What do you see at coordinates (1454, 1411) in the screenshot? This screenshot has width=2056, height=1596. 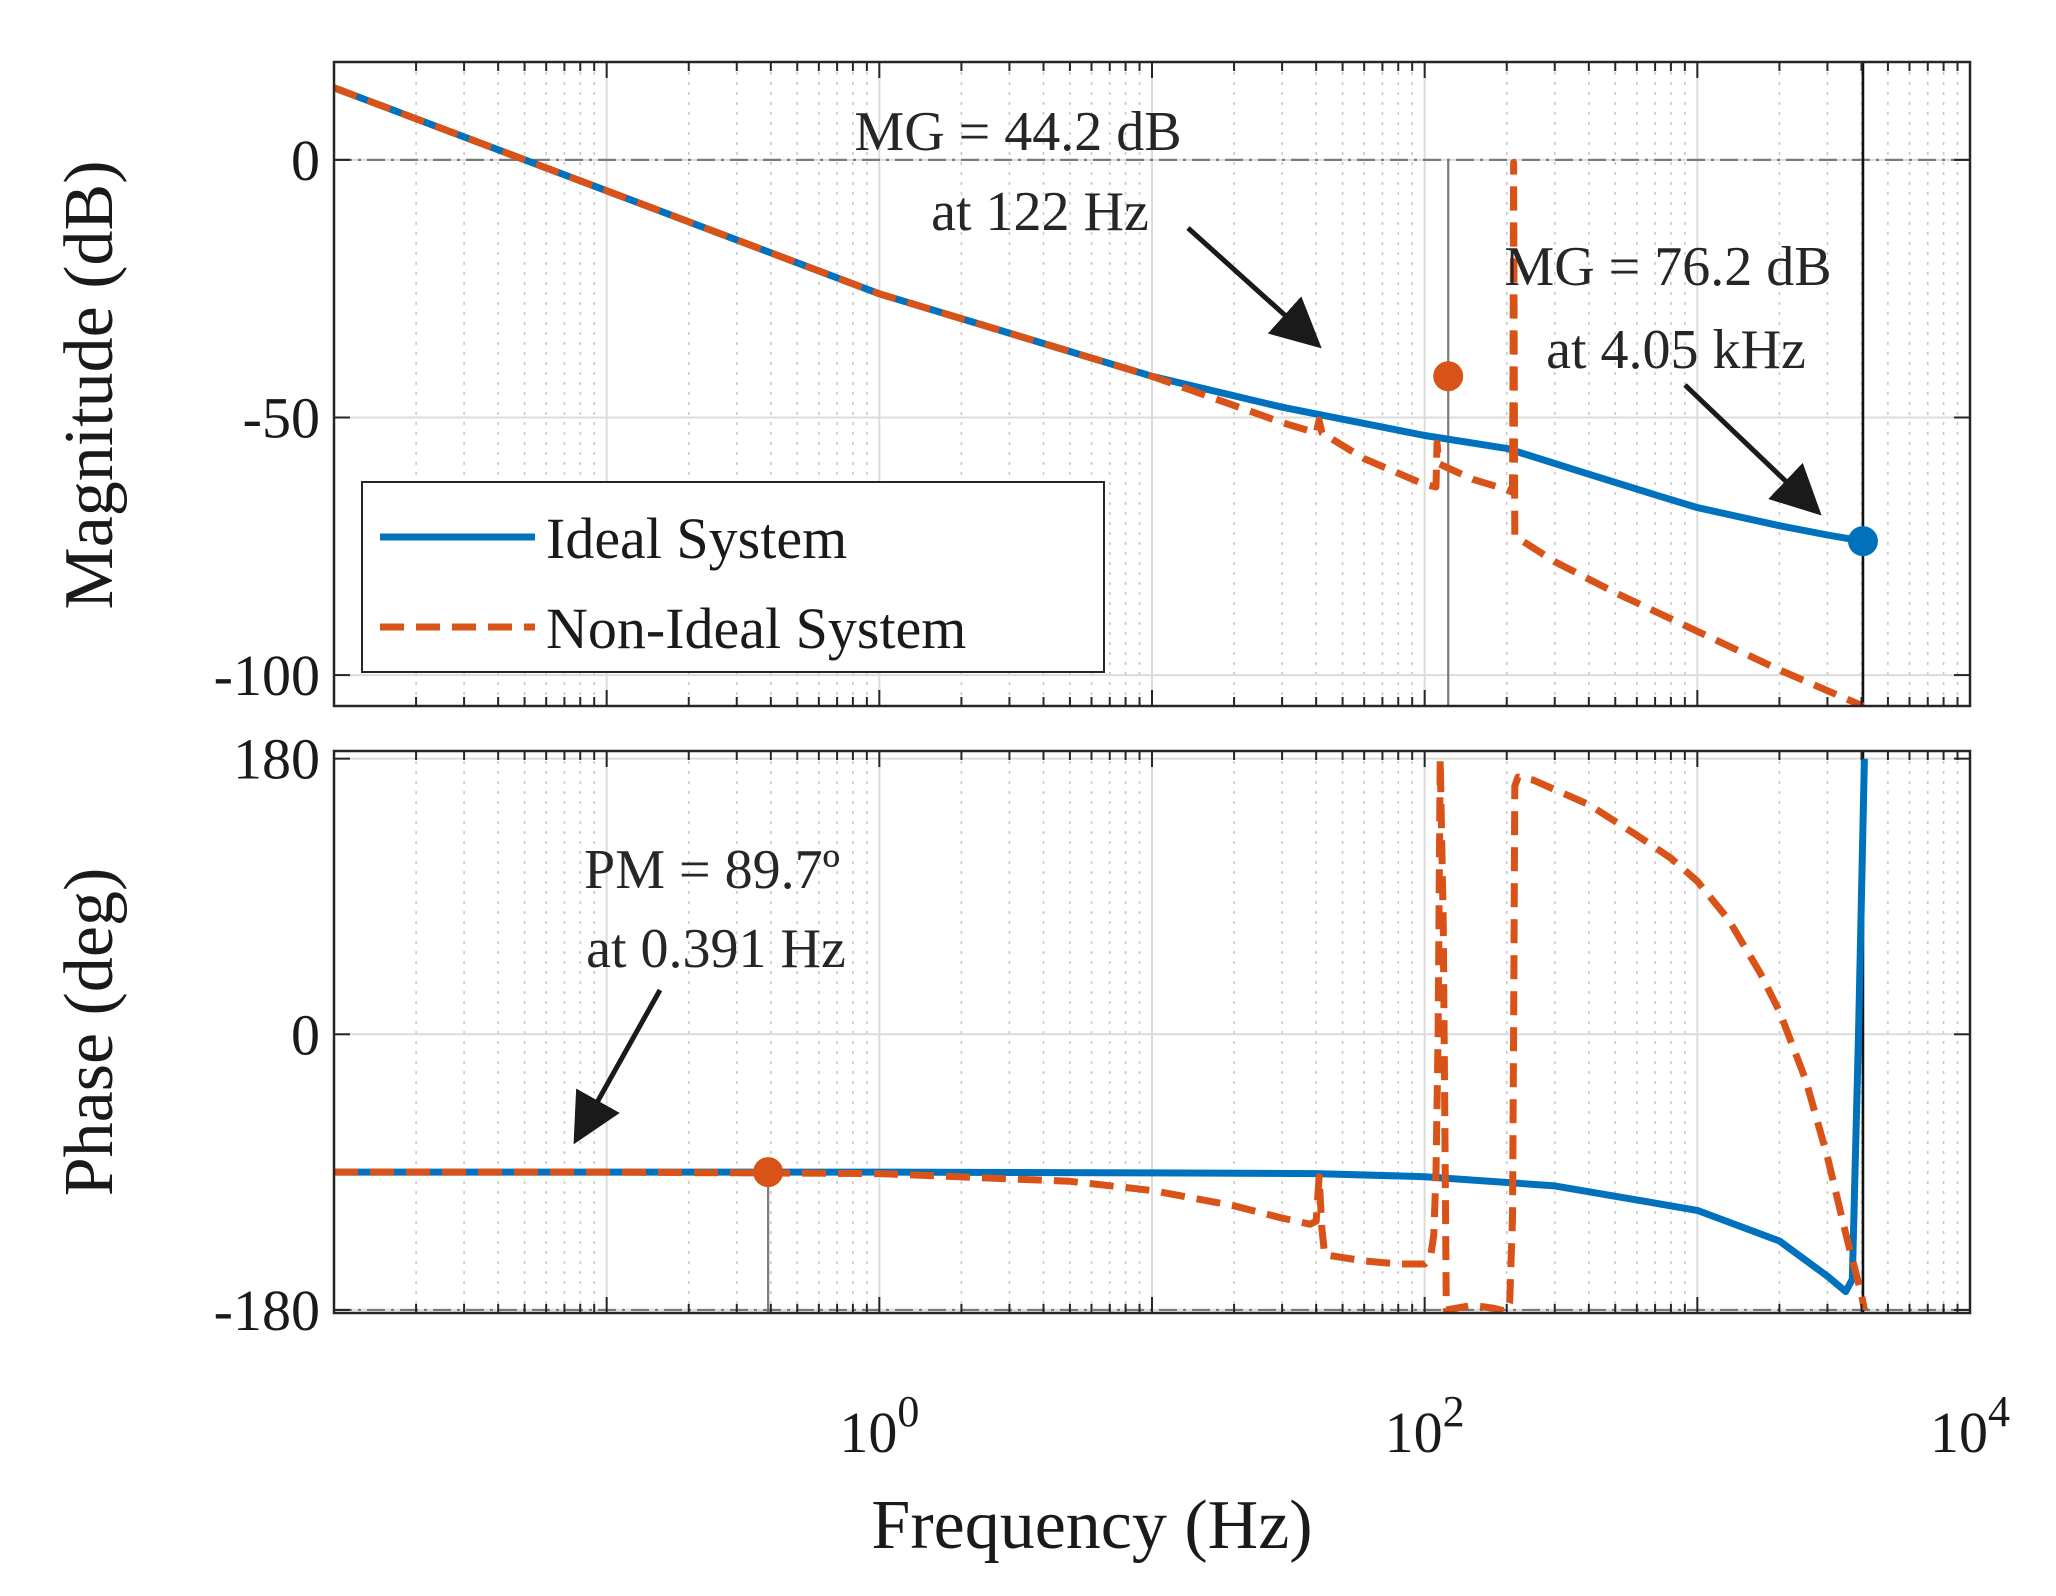 I see `x-tick-label-exponent: 2` at bounding box center [1454, 1411].